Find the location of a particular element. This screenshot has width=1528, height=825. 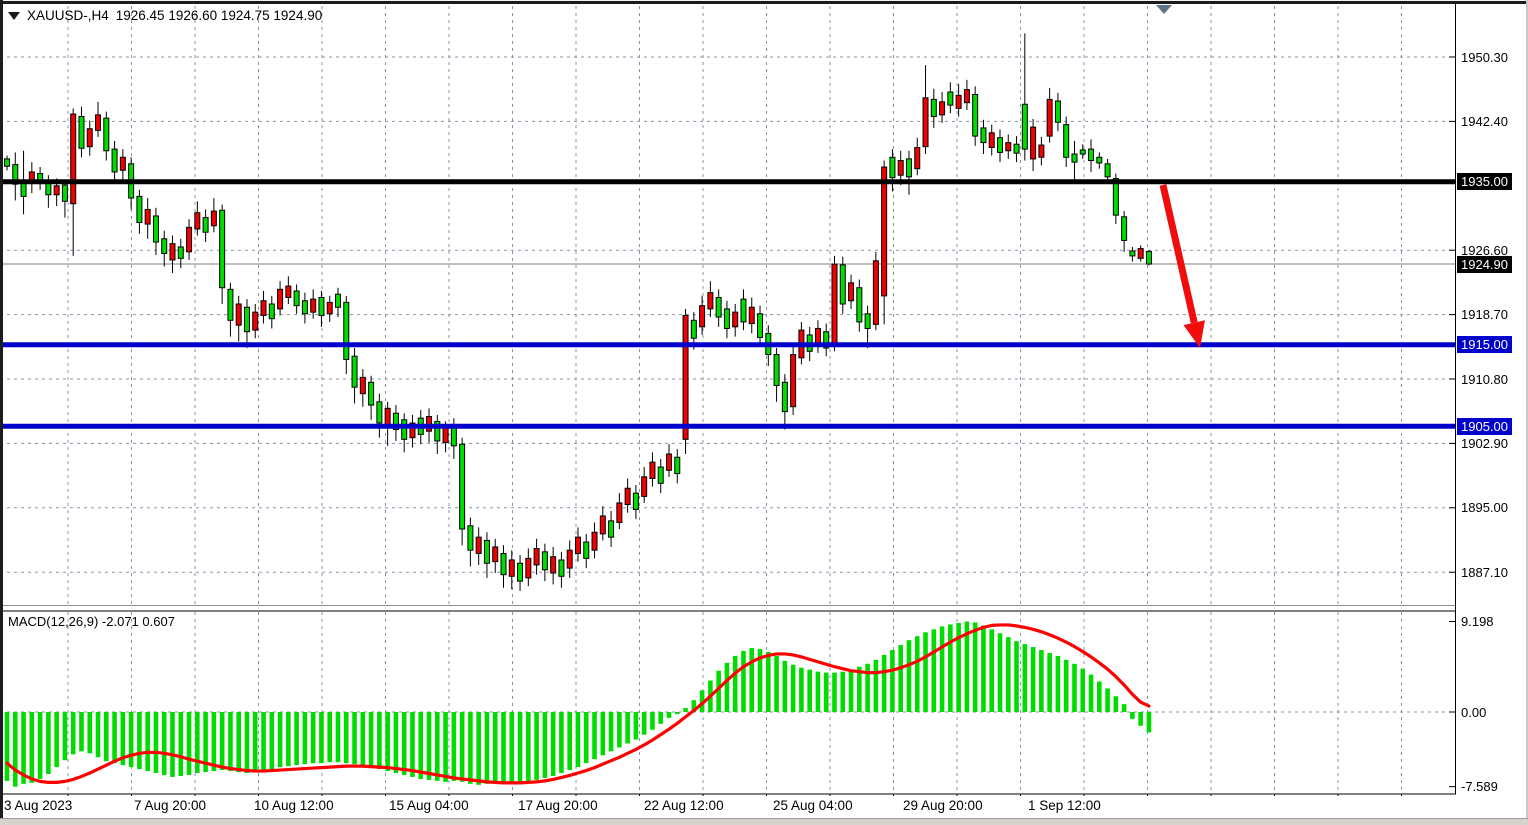

price-axis-label-1935.00: 1935.00 is located at coordinates (1484, 181).